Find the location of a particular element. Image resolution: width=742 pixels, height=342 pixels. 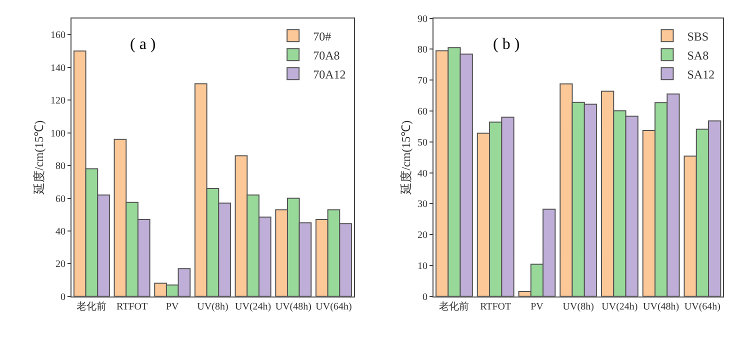

legend-label: SBS is located at coordinates (698, 36).